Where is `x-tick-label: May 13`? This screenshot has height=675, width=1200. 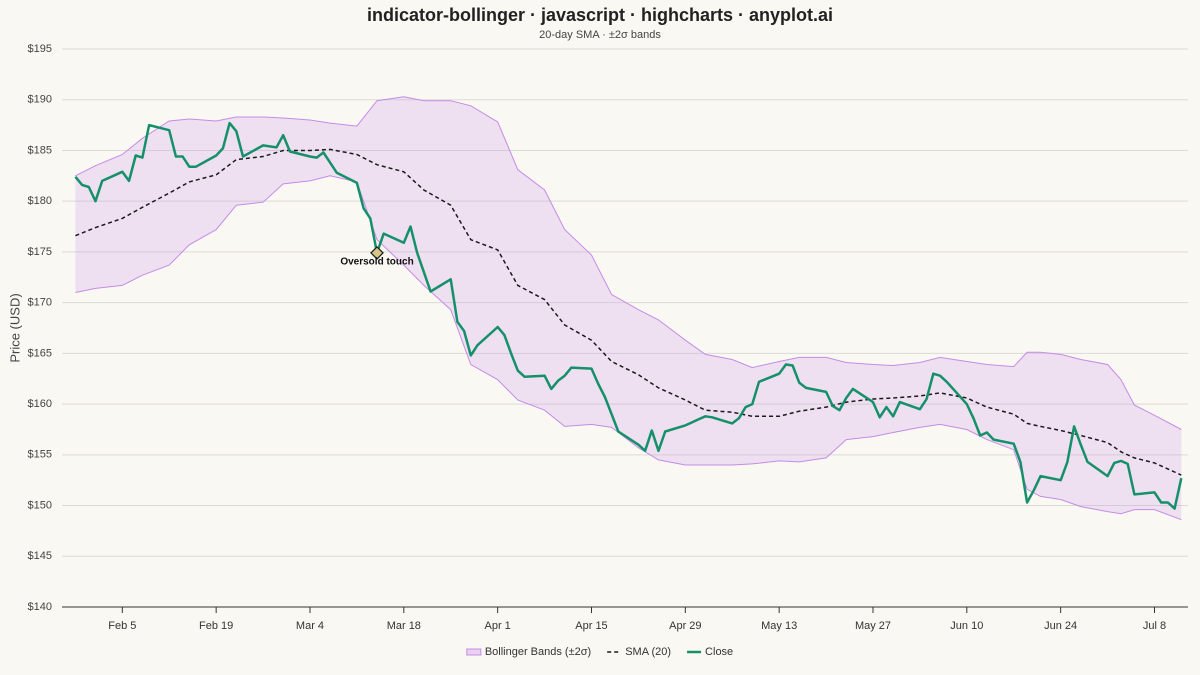 x-tick-label: May 13 is located at coordinates (779, 626).